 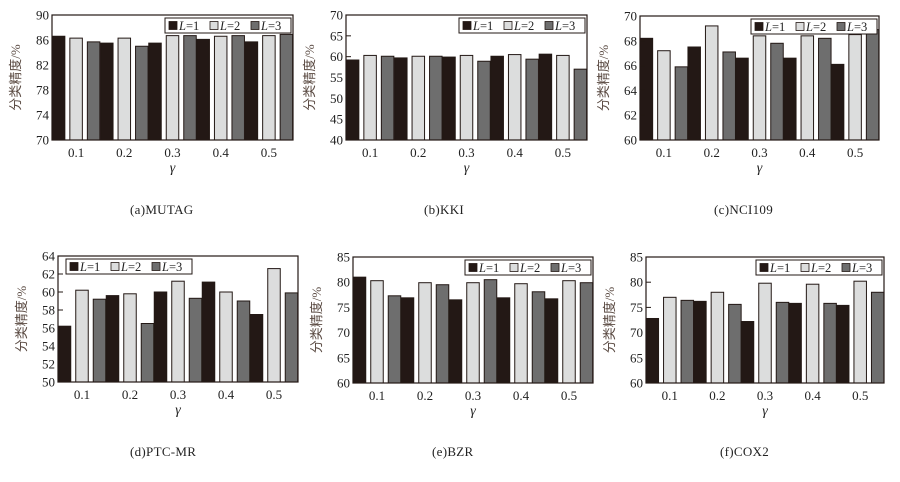 What do you see at coordinates (630, 40) in the screenshot?
I see `y-tick-label: 68` at bounding box center [630, 40].